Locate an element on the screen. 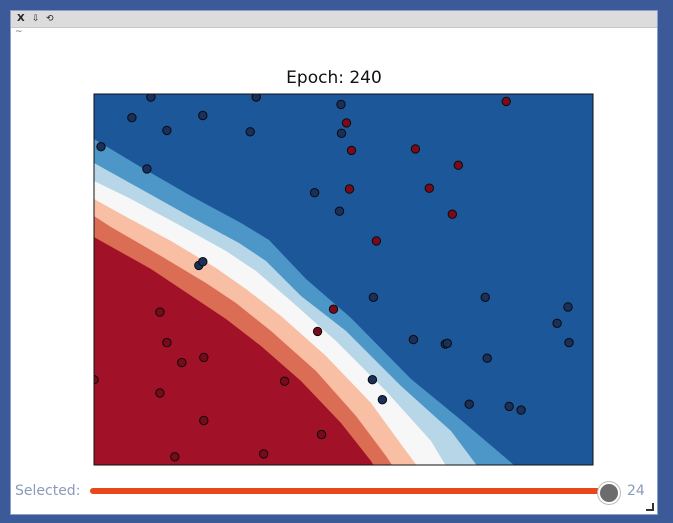  reset-icon: ⟲ is located at coordinates (50, 19).